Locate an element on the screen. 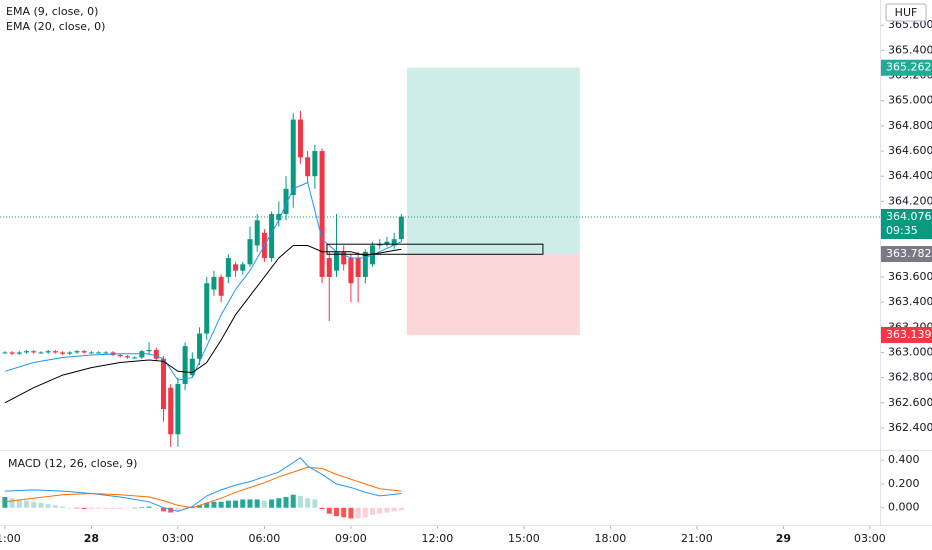 The height and width of the screenshot is (550, 932). y-tick-label: 362.400 is located at coordinates (910, 427).